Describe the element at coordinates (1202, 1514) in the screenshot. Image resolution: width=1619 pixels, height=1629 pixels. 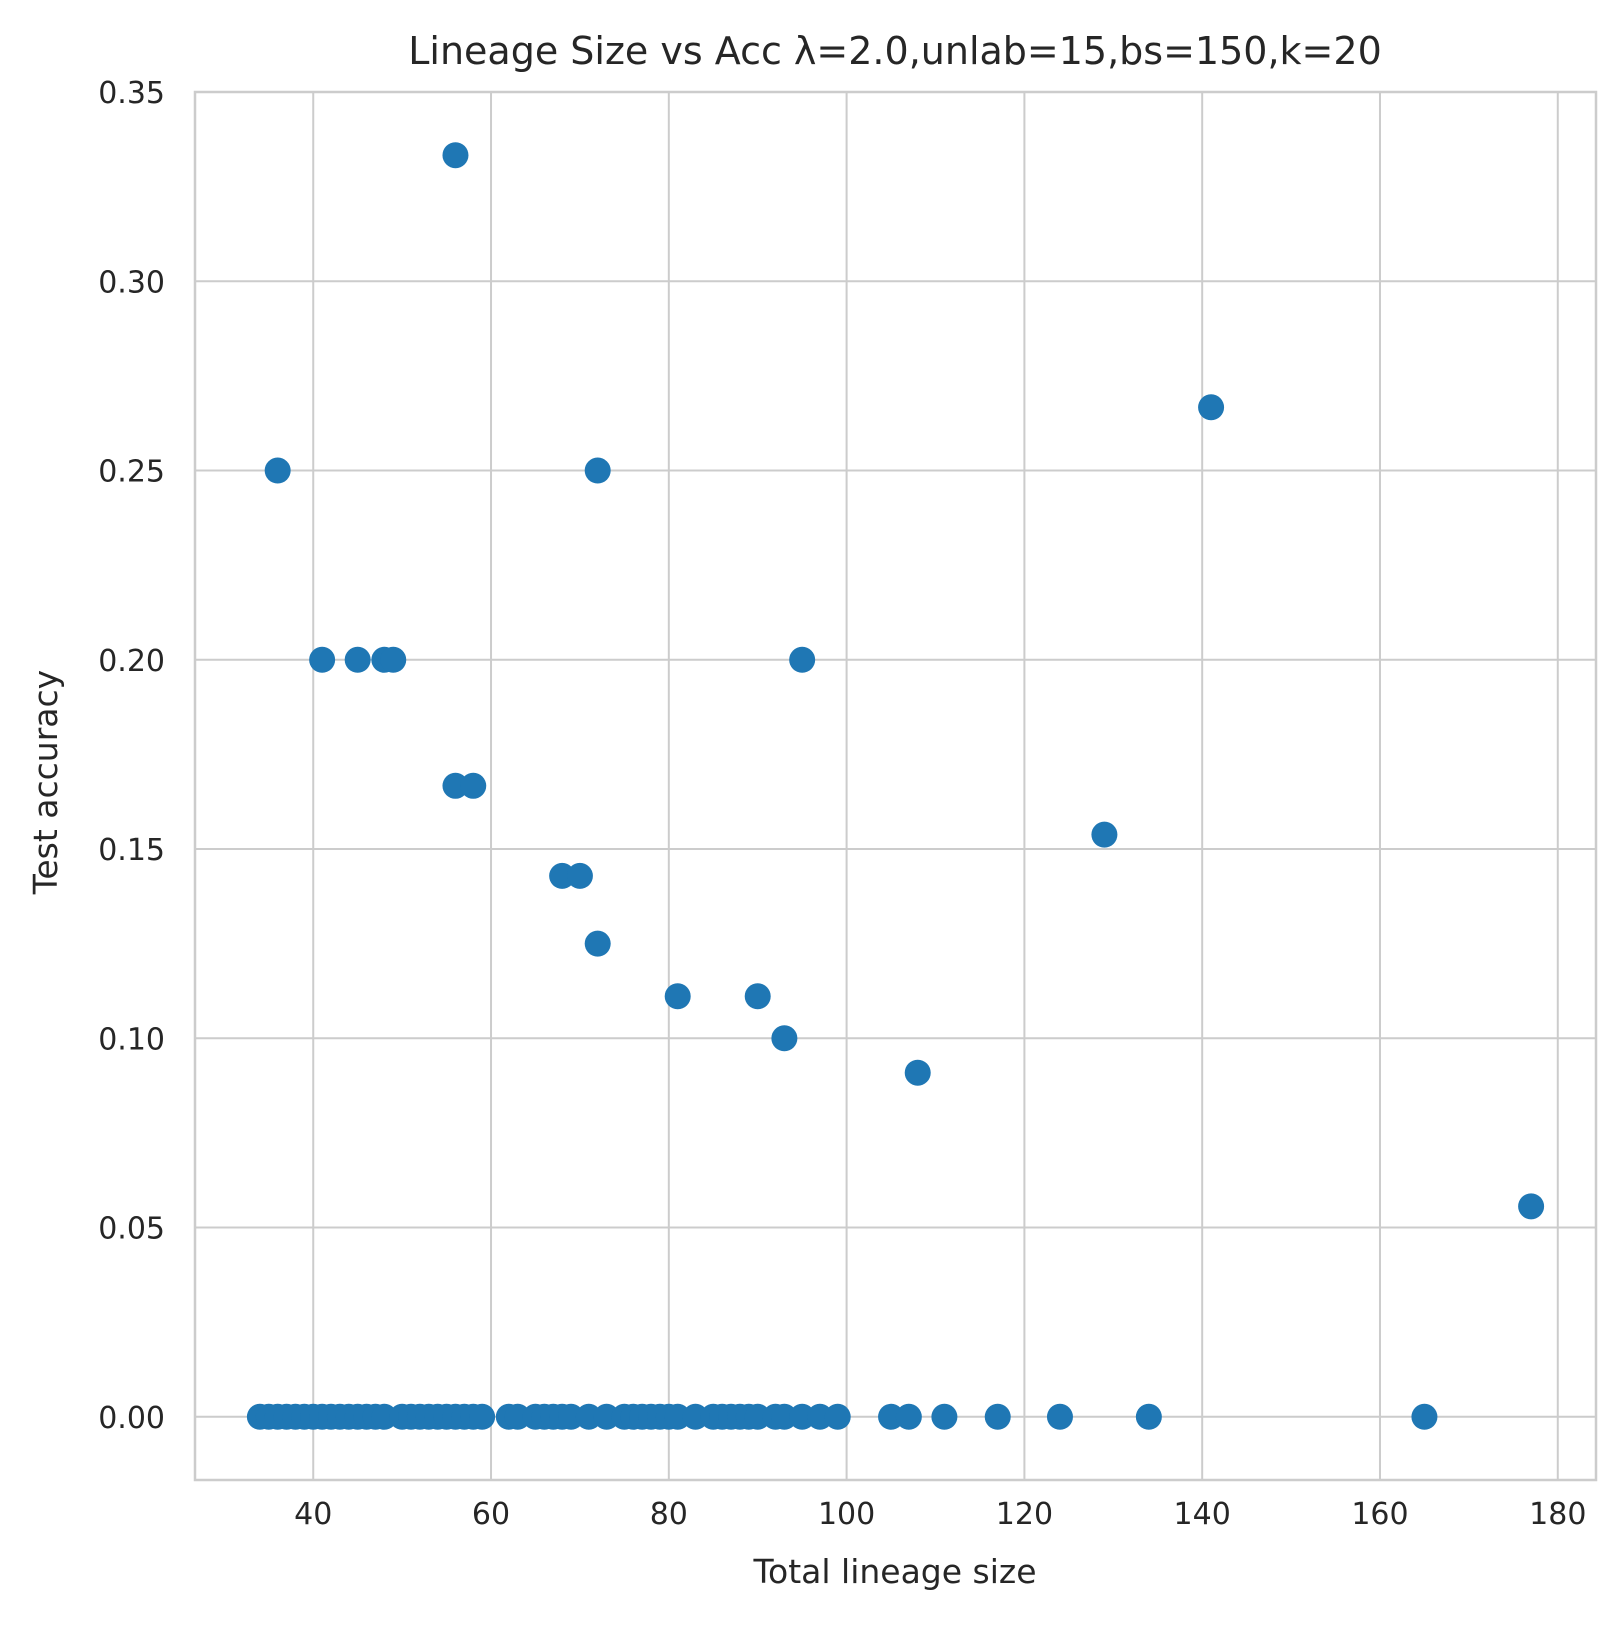
I see `x-tick-label: 140` at that location.